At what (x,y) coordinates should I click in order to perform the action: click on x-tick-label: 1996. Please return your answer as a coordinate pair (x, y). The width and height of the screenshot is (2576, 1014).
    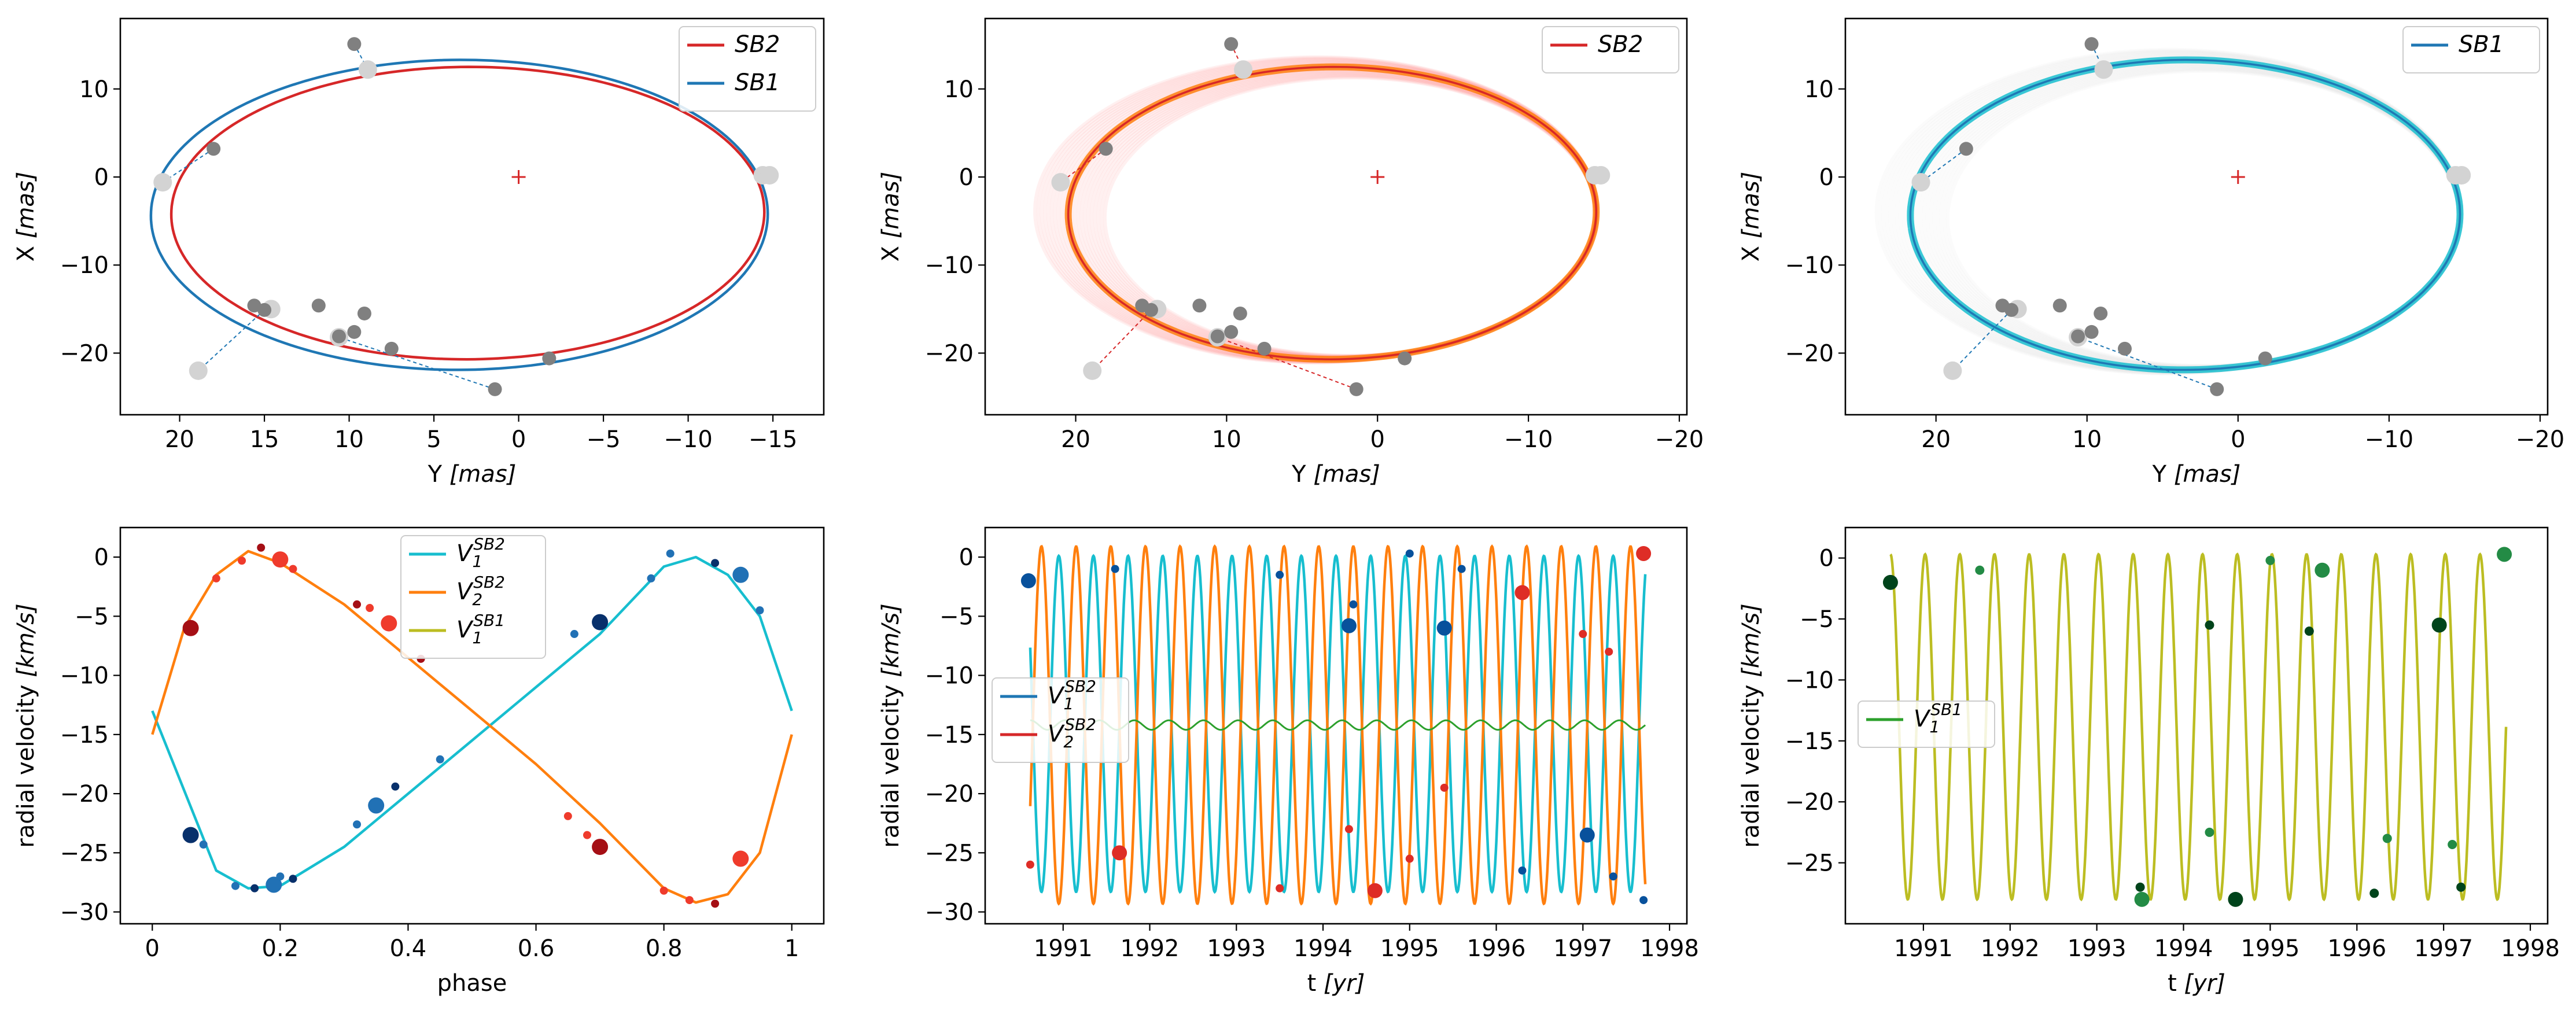
    Looking at the image, I should click on (1496, 949).